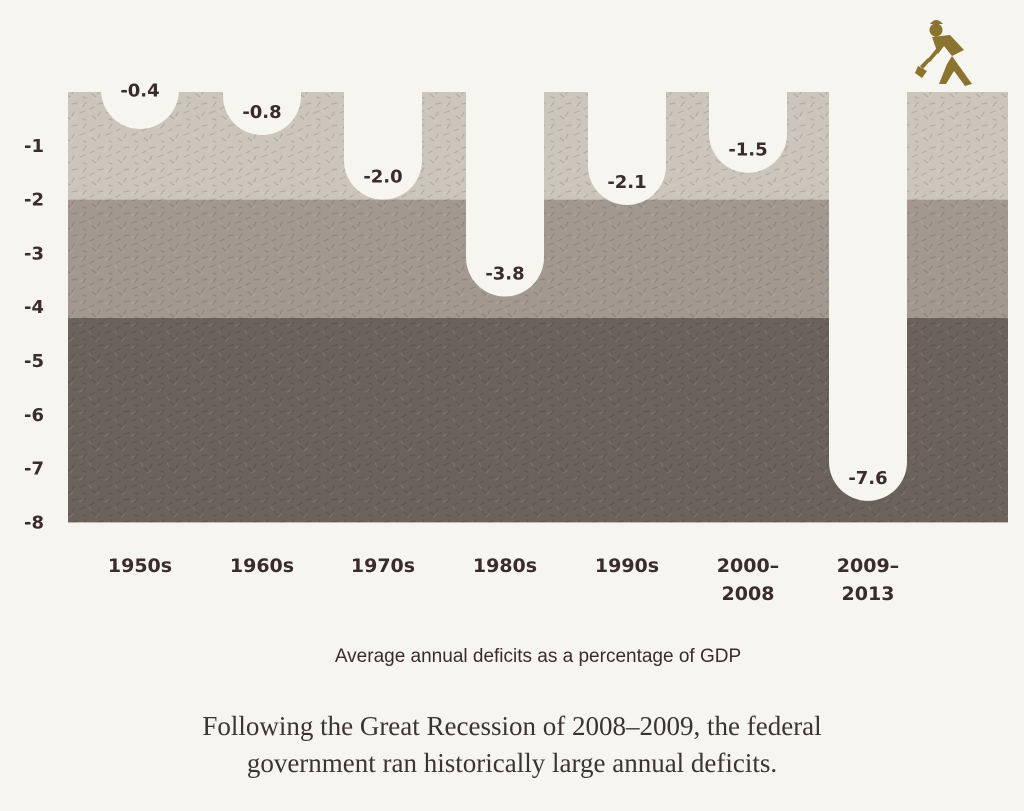 This screenshot has height=811, width=1024. I want to click on y-tick-label: -2, so click(34, 200).